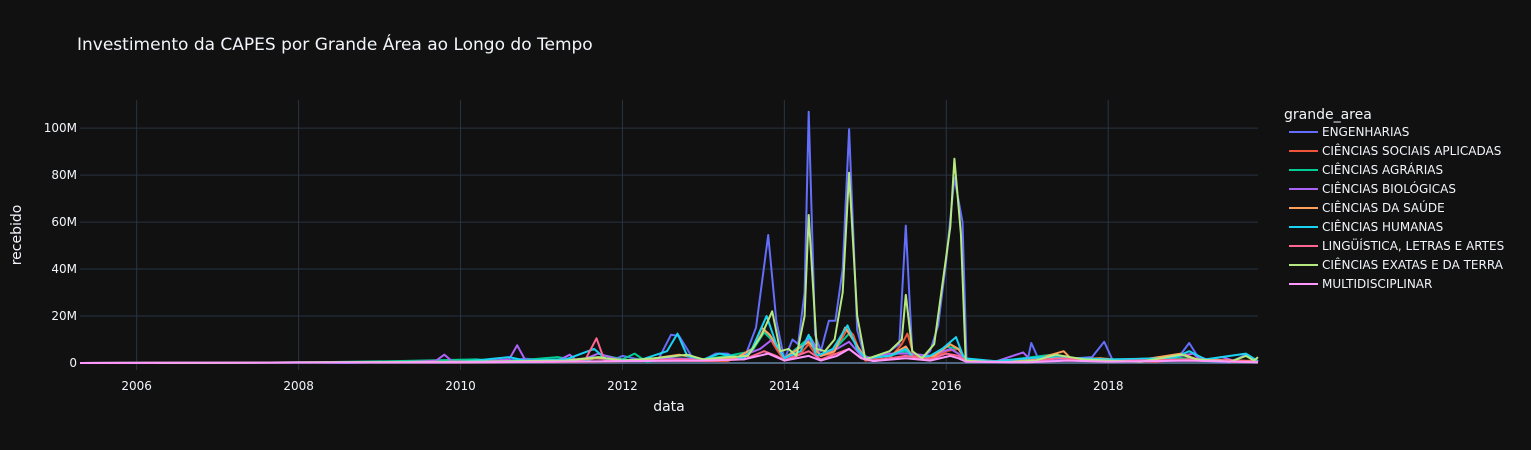 This screenshot has height=450, width=1531. I want to click on legend-label: CIÊNCIAS AGRÁRIAS, so click(1382, 169).